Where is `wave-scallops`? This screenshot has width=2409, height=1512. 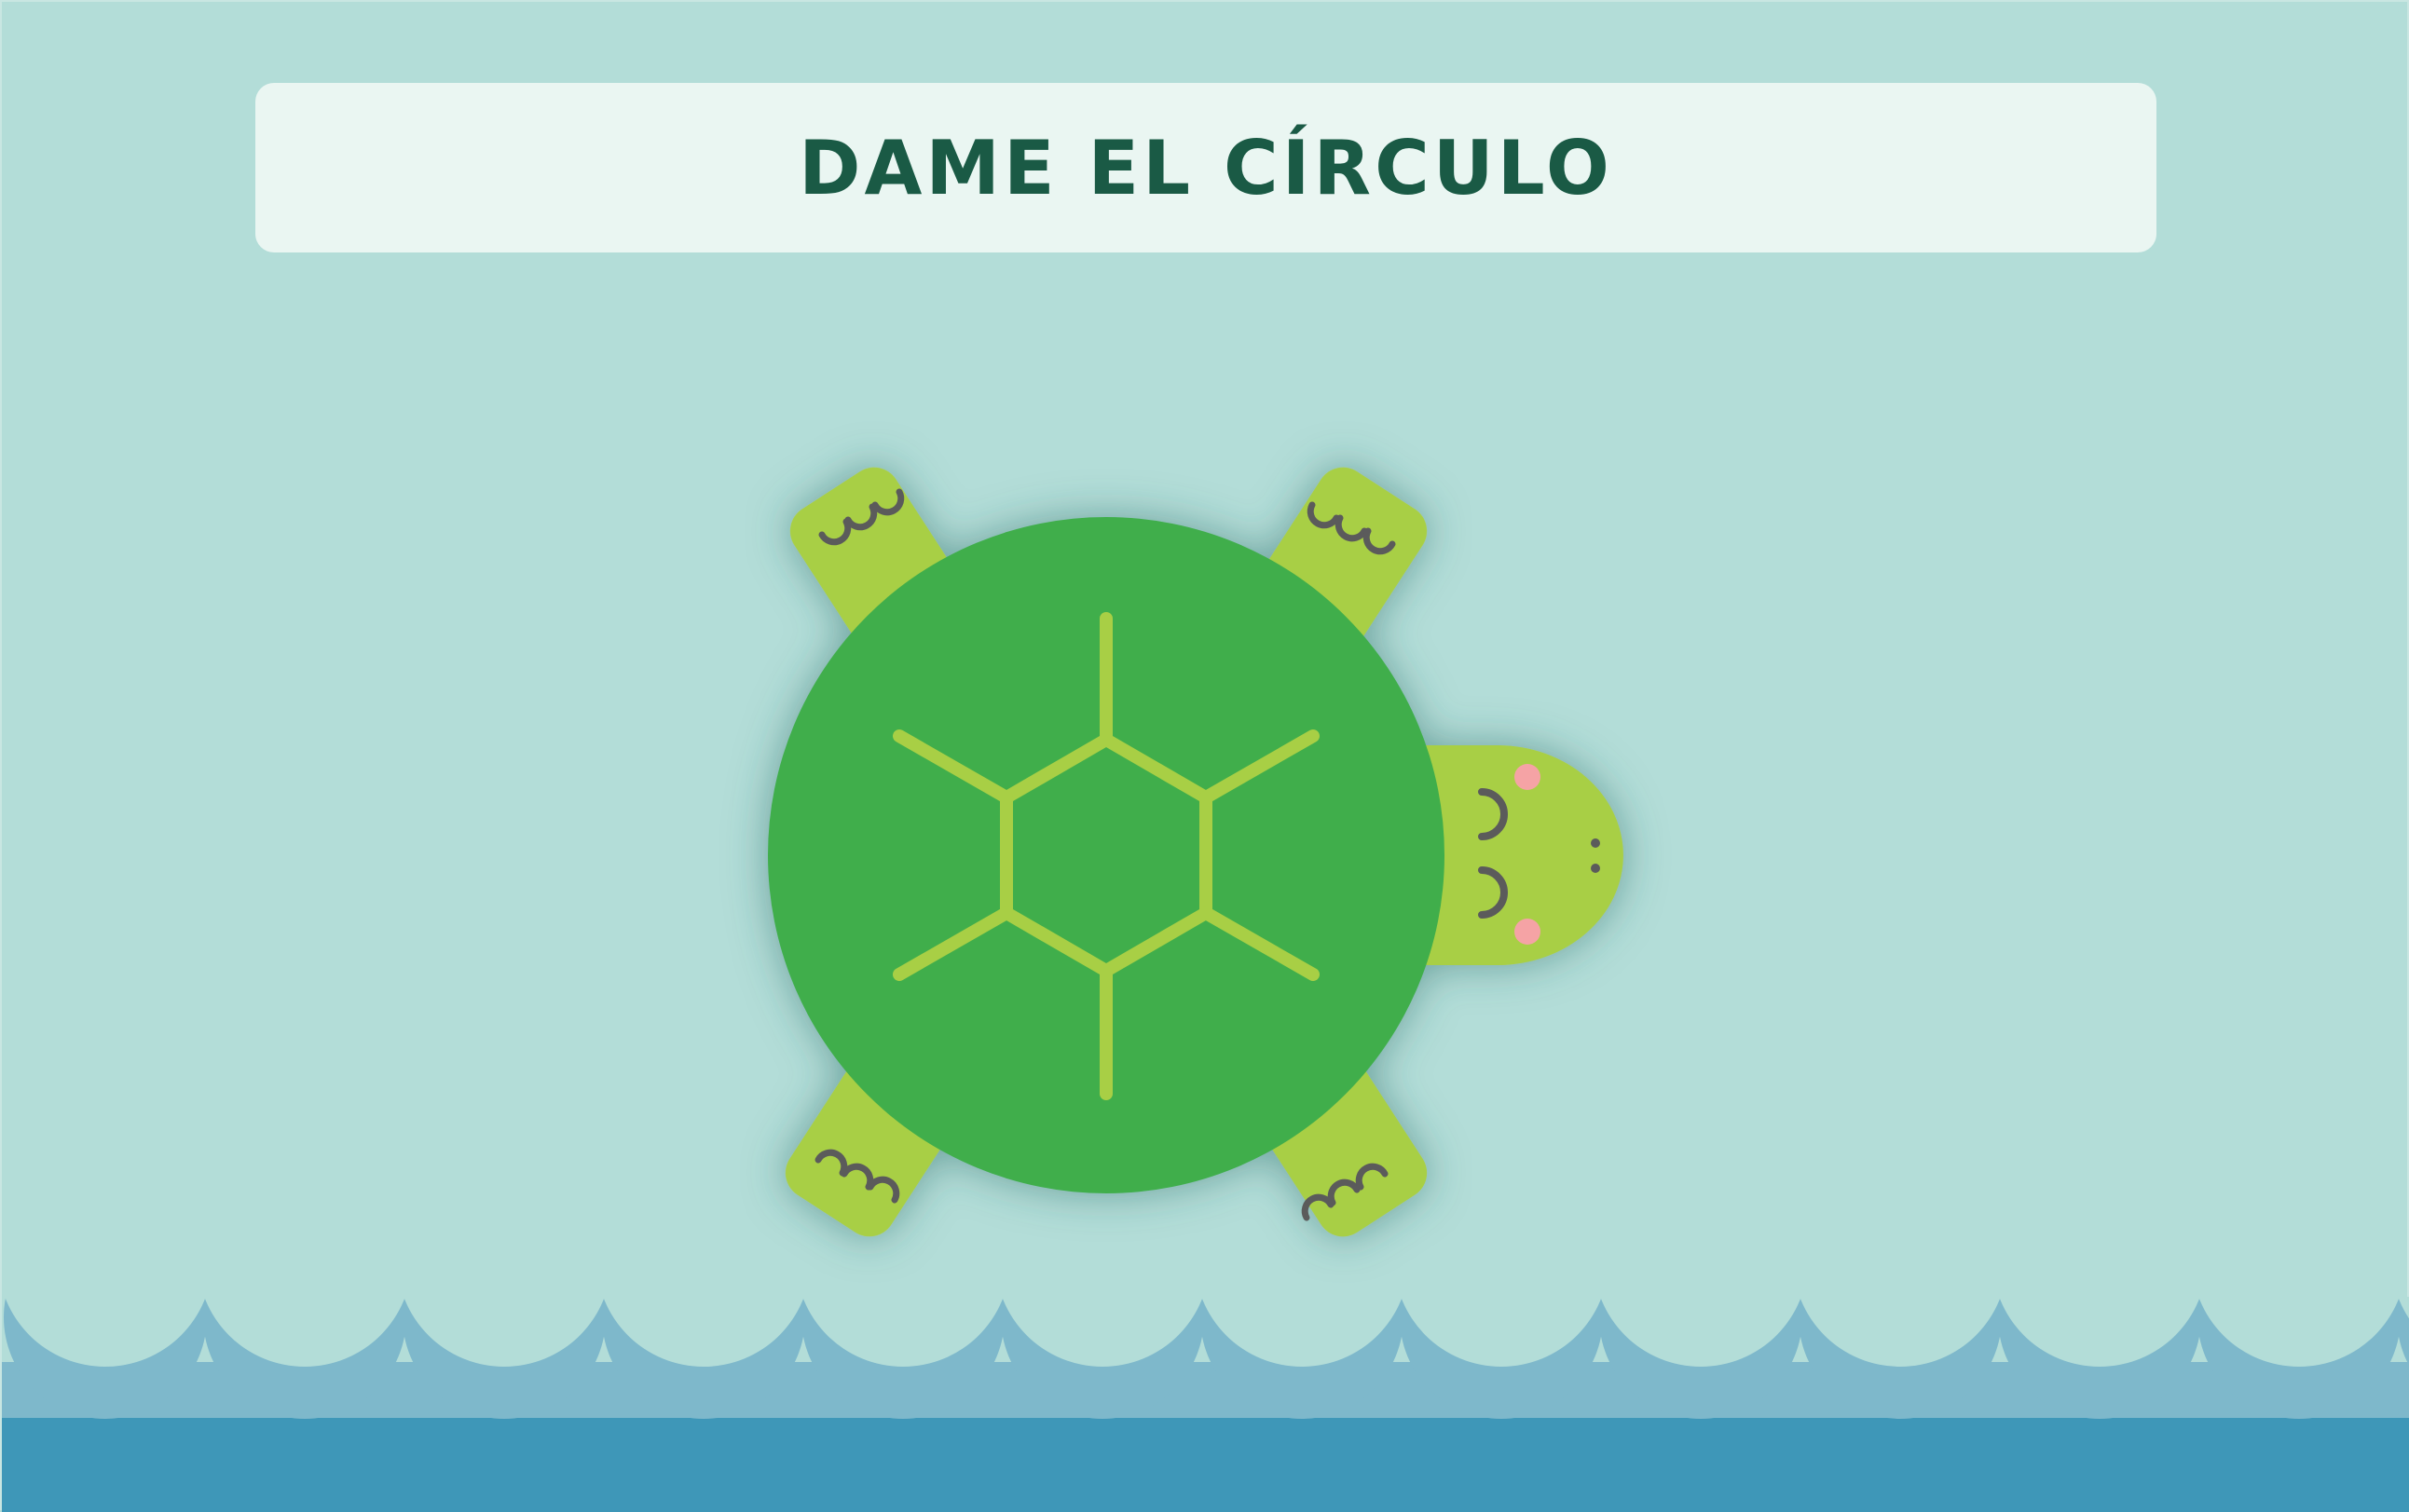 wave-scallops is located at coordinates (1207, 1332).